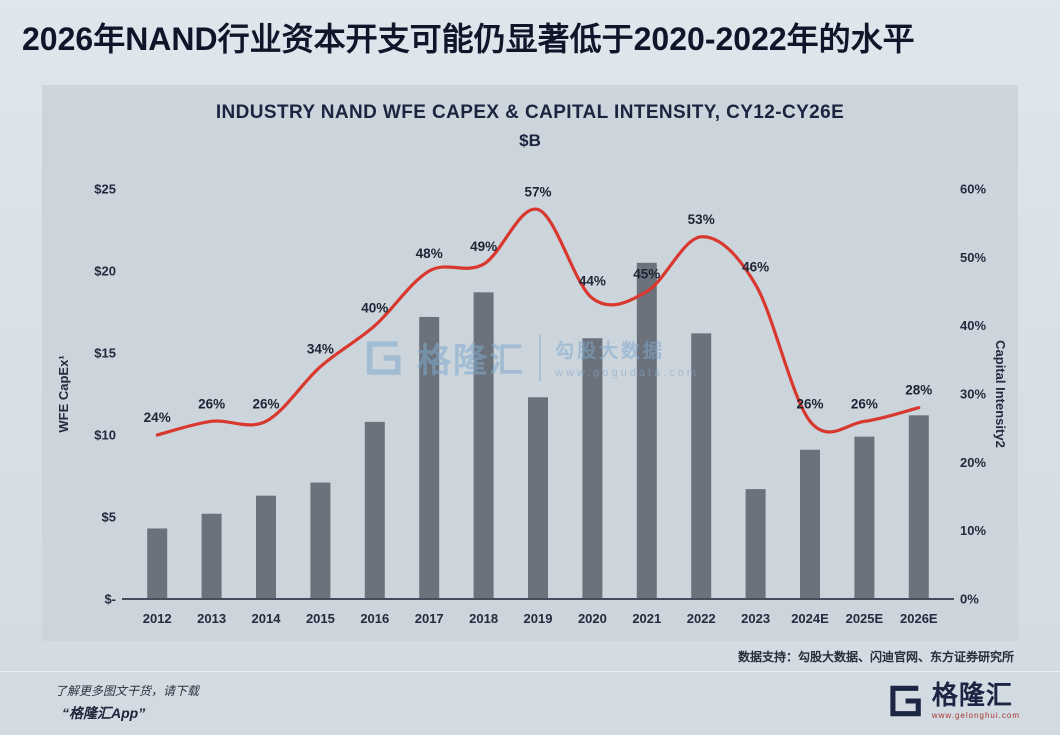  Describe the element at coordinates (374, 618) in the screenshot. I see `x-axis-label: 2016` at that location.